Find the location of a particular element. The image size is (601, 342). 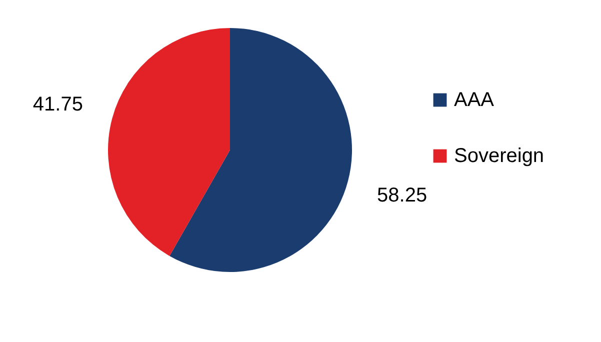

data-label: 58.25 is located at coordinates (402, 195).